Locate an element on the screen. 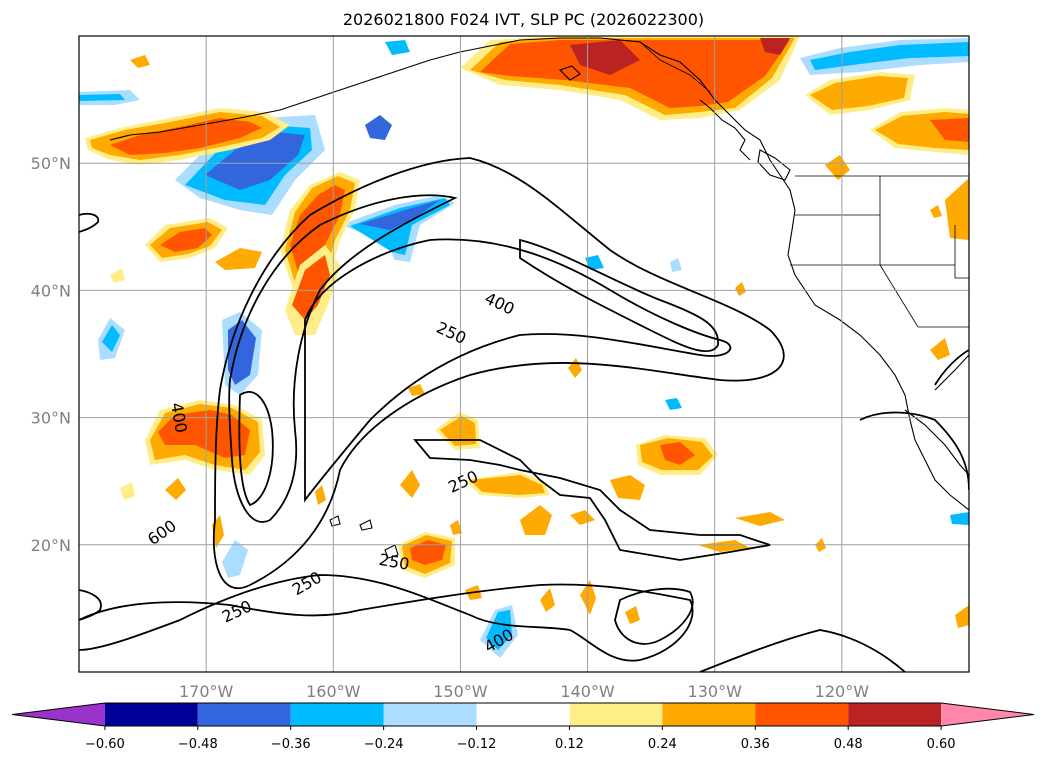 This screenshot has width=1047, height=765. pos-anomaly-core-west is located at coordinates (186, 240).